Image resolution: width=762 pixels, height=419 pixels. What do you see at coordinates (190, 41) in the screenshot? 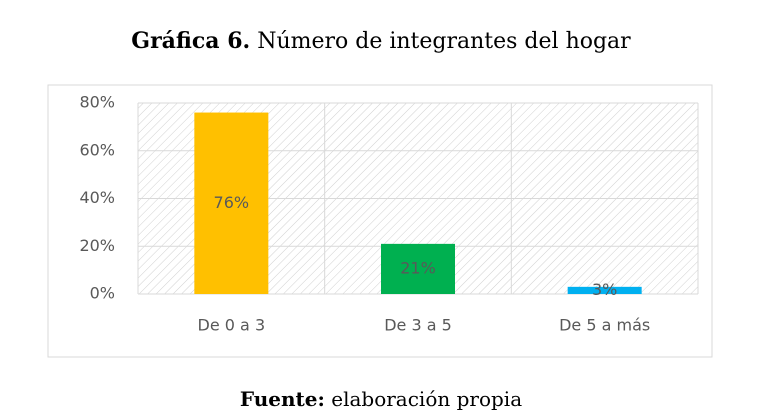
I see `title-label: Gráfica 6.` at bounding box center [190, 41].